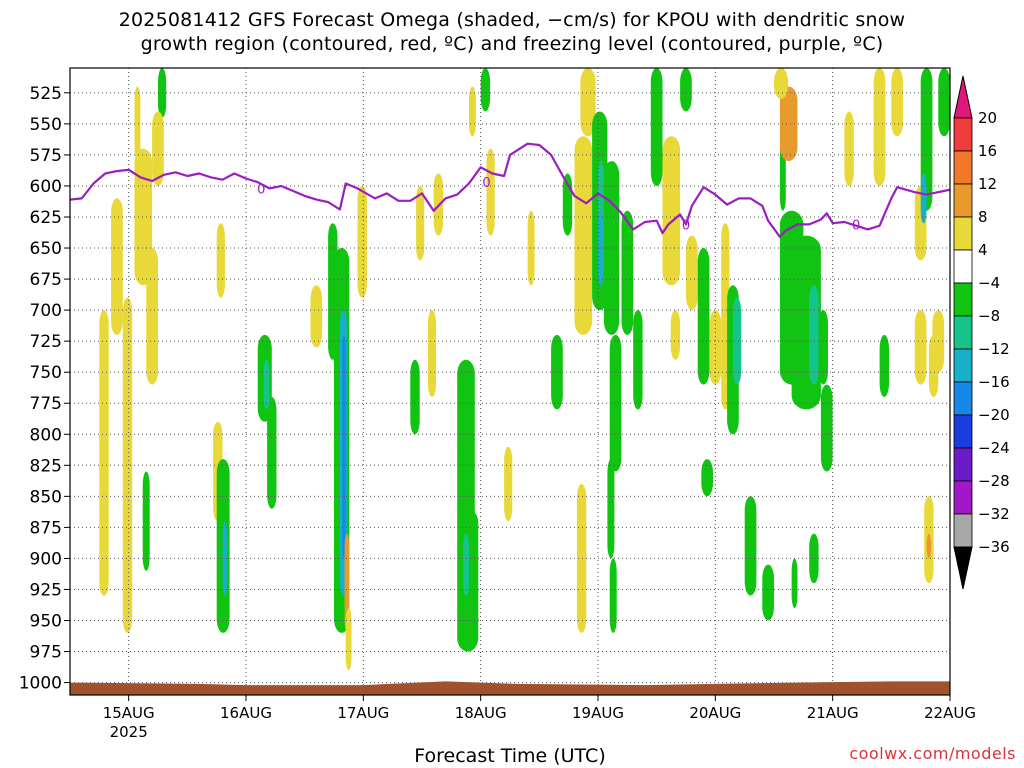  What do you see at coordinates (129, 732) in the screenshot?
I see `x-year-label: 2025` at bounding box center [129, 732].